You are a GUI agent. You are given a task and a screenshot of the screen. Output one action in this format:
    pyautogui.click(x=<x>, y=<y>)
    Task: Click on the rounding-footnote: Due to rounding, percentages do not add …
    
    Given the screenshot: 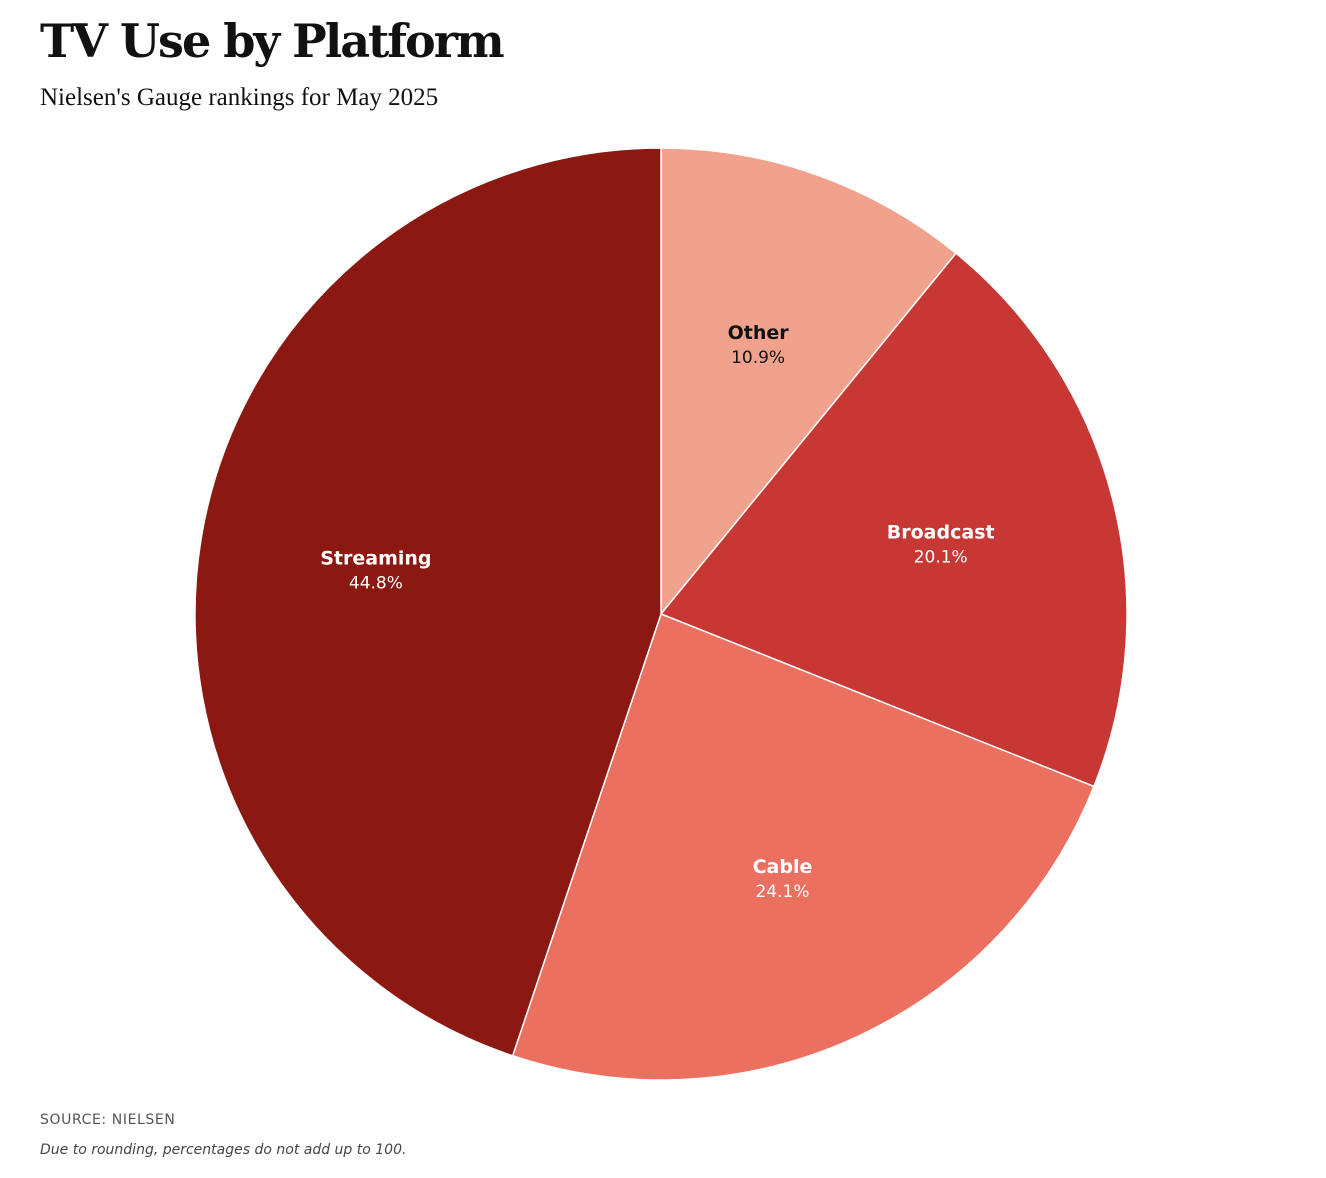 What is the action you would take?
    pyautogui.click(x=223, y=1150)
    